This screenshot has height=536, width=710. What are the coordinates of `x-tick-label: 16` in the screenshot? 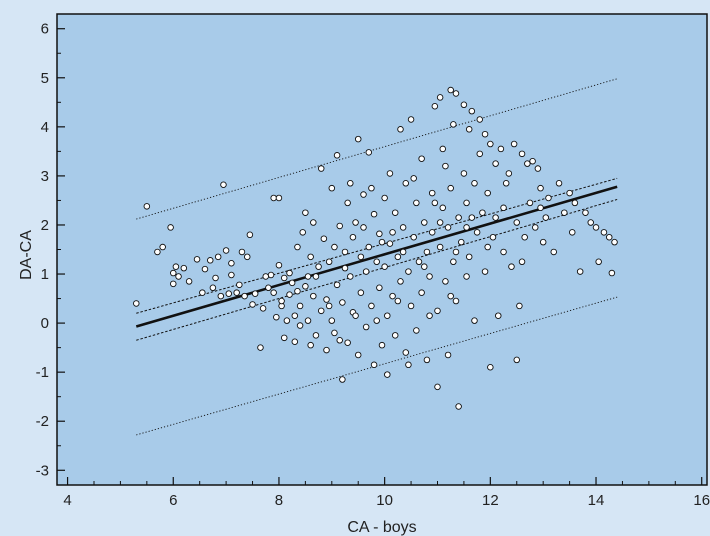 It's located at (701, 500).